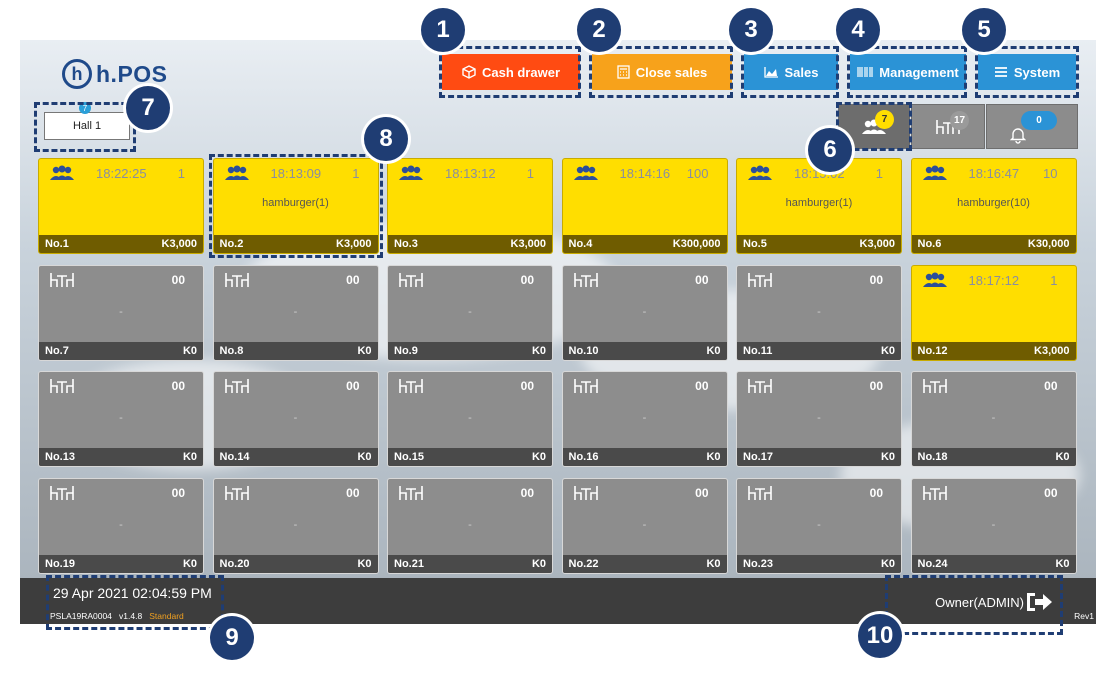  I want to click on callout-2: 2, so click(599, 30).